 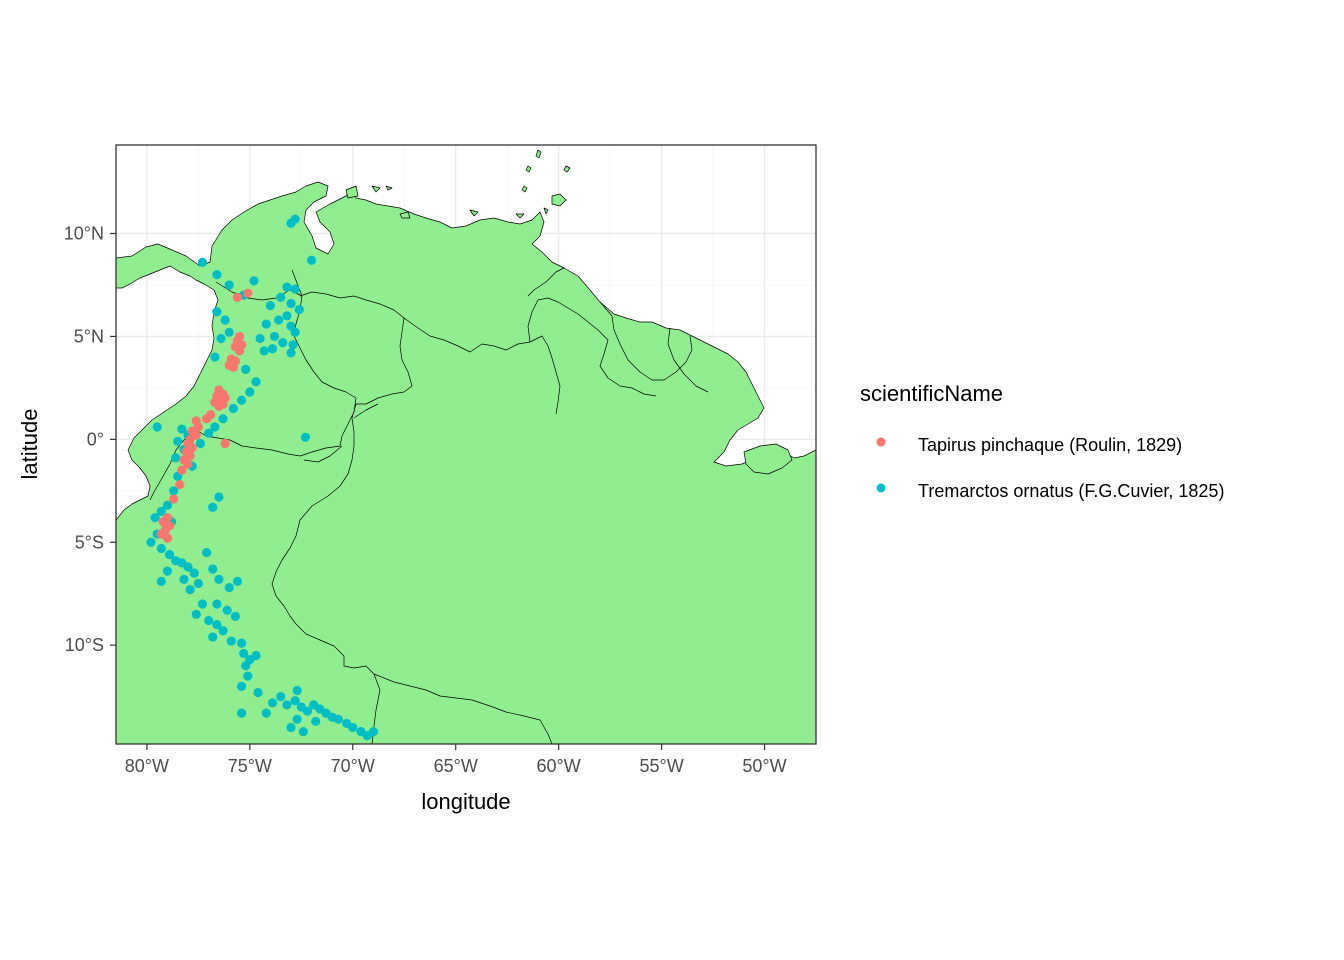 What do you see at coordinates (881, 488) in the screenshot?
I see `legend-key-tremarctos` at bounding box center [881, 488].